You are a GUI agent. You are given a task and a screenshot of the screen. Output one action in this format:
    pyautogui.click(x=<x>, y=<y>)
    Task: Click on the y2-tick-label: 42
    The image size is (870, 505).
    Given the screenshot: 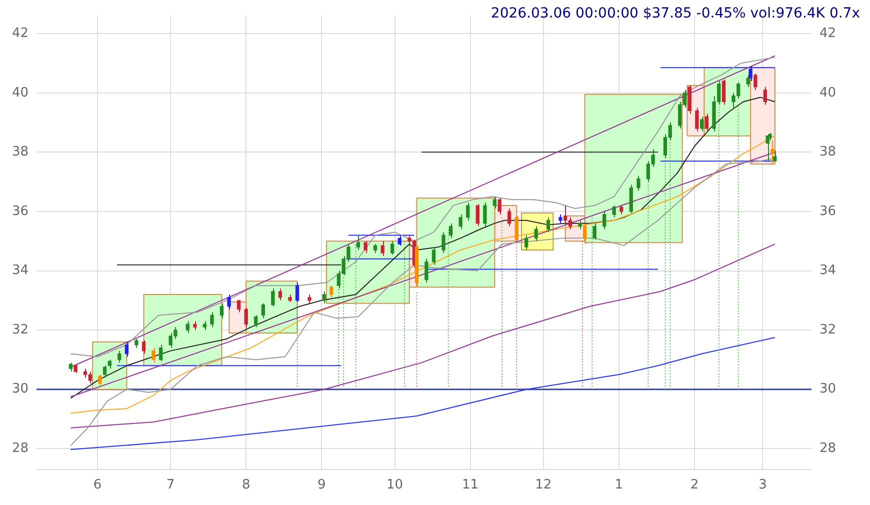 What is the action you would take?
    pyautogui.click(x=827, y=33)
    